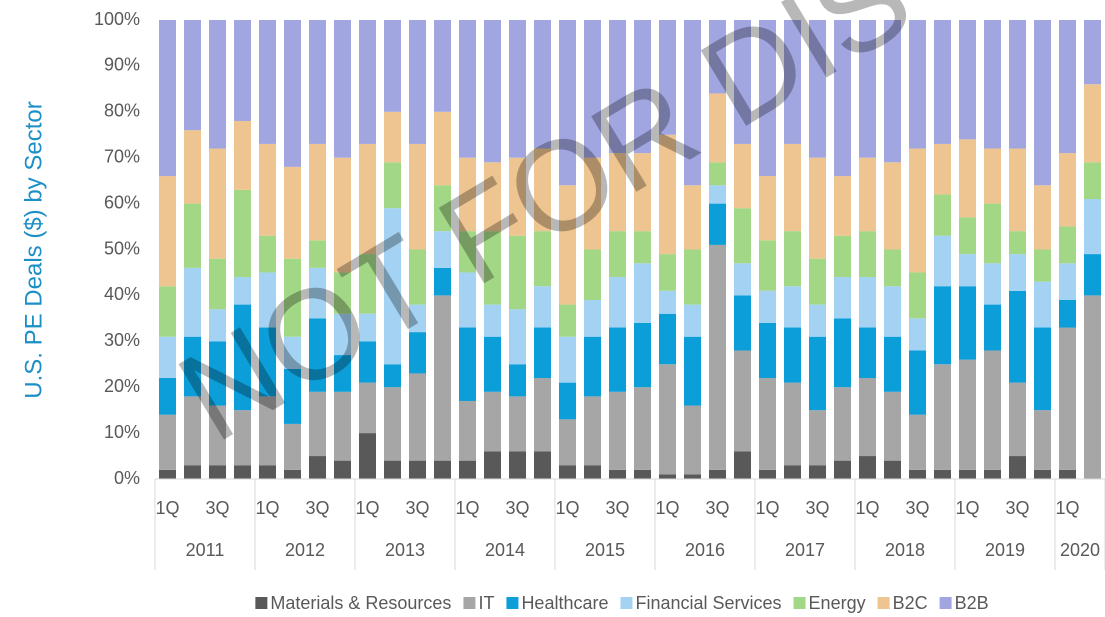  What do you see at coordinates (905, 550) in the screenshot?
I see `year-label: 2018` at bounding box center [905, 550].